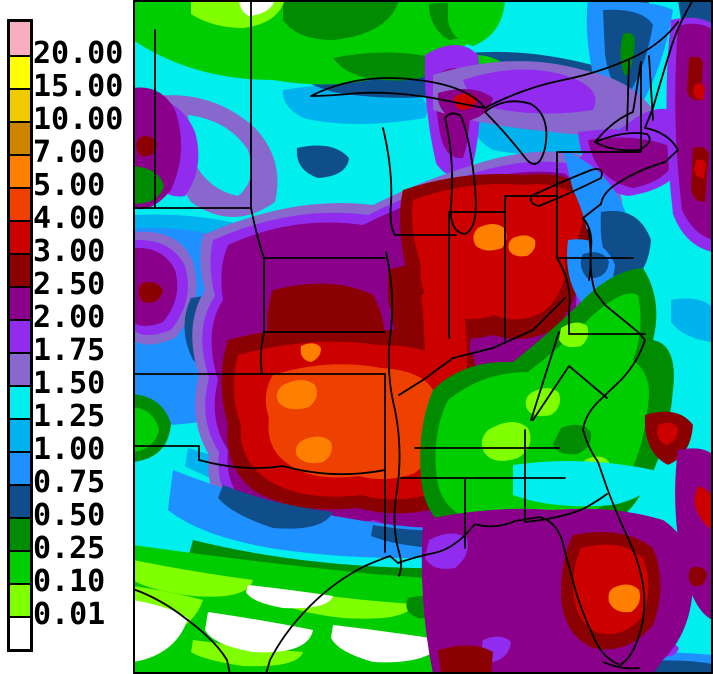  Describe the element at coordinates (69, 581) in the screenshot. I see `legend-label-0.10: 0.10` at that location.